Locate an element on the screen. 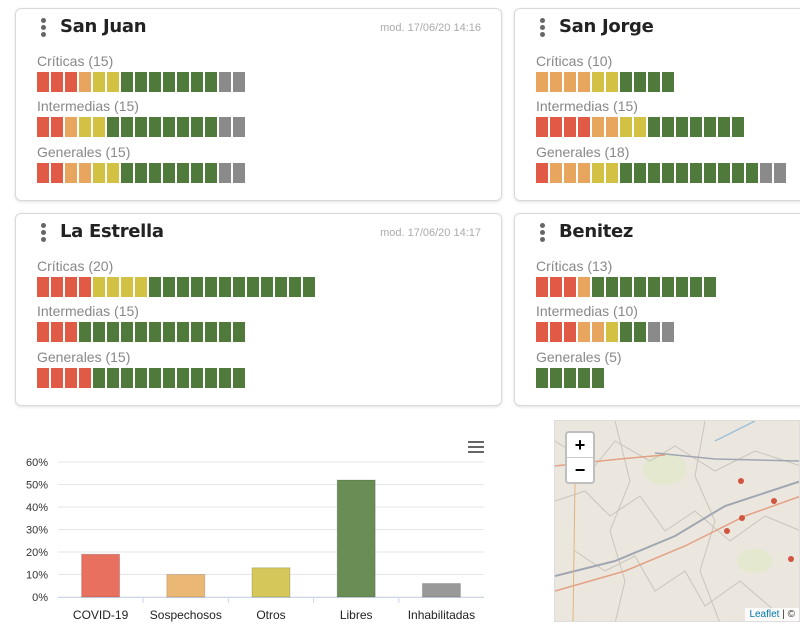 Image resolution: width=800 pixels, height=640 pixels. zoom-out-button: − is located at coordinates (580, 469).